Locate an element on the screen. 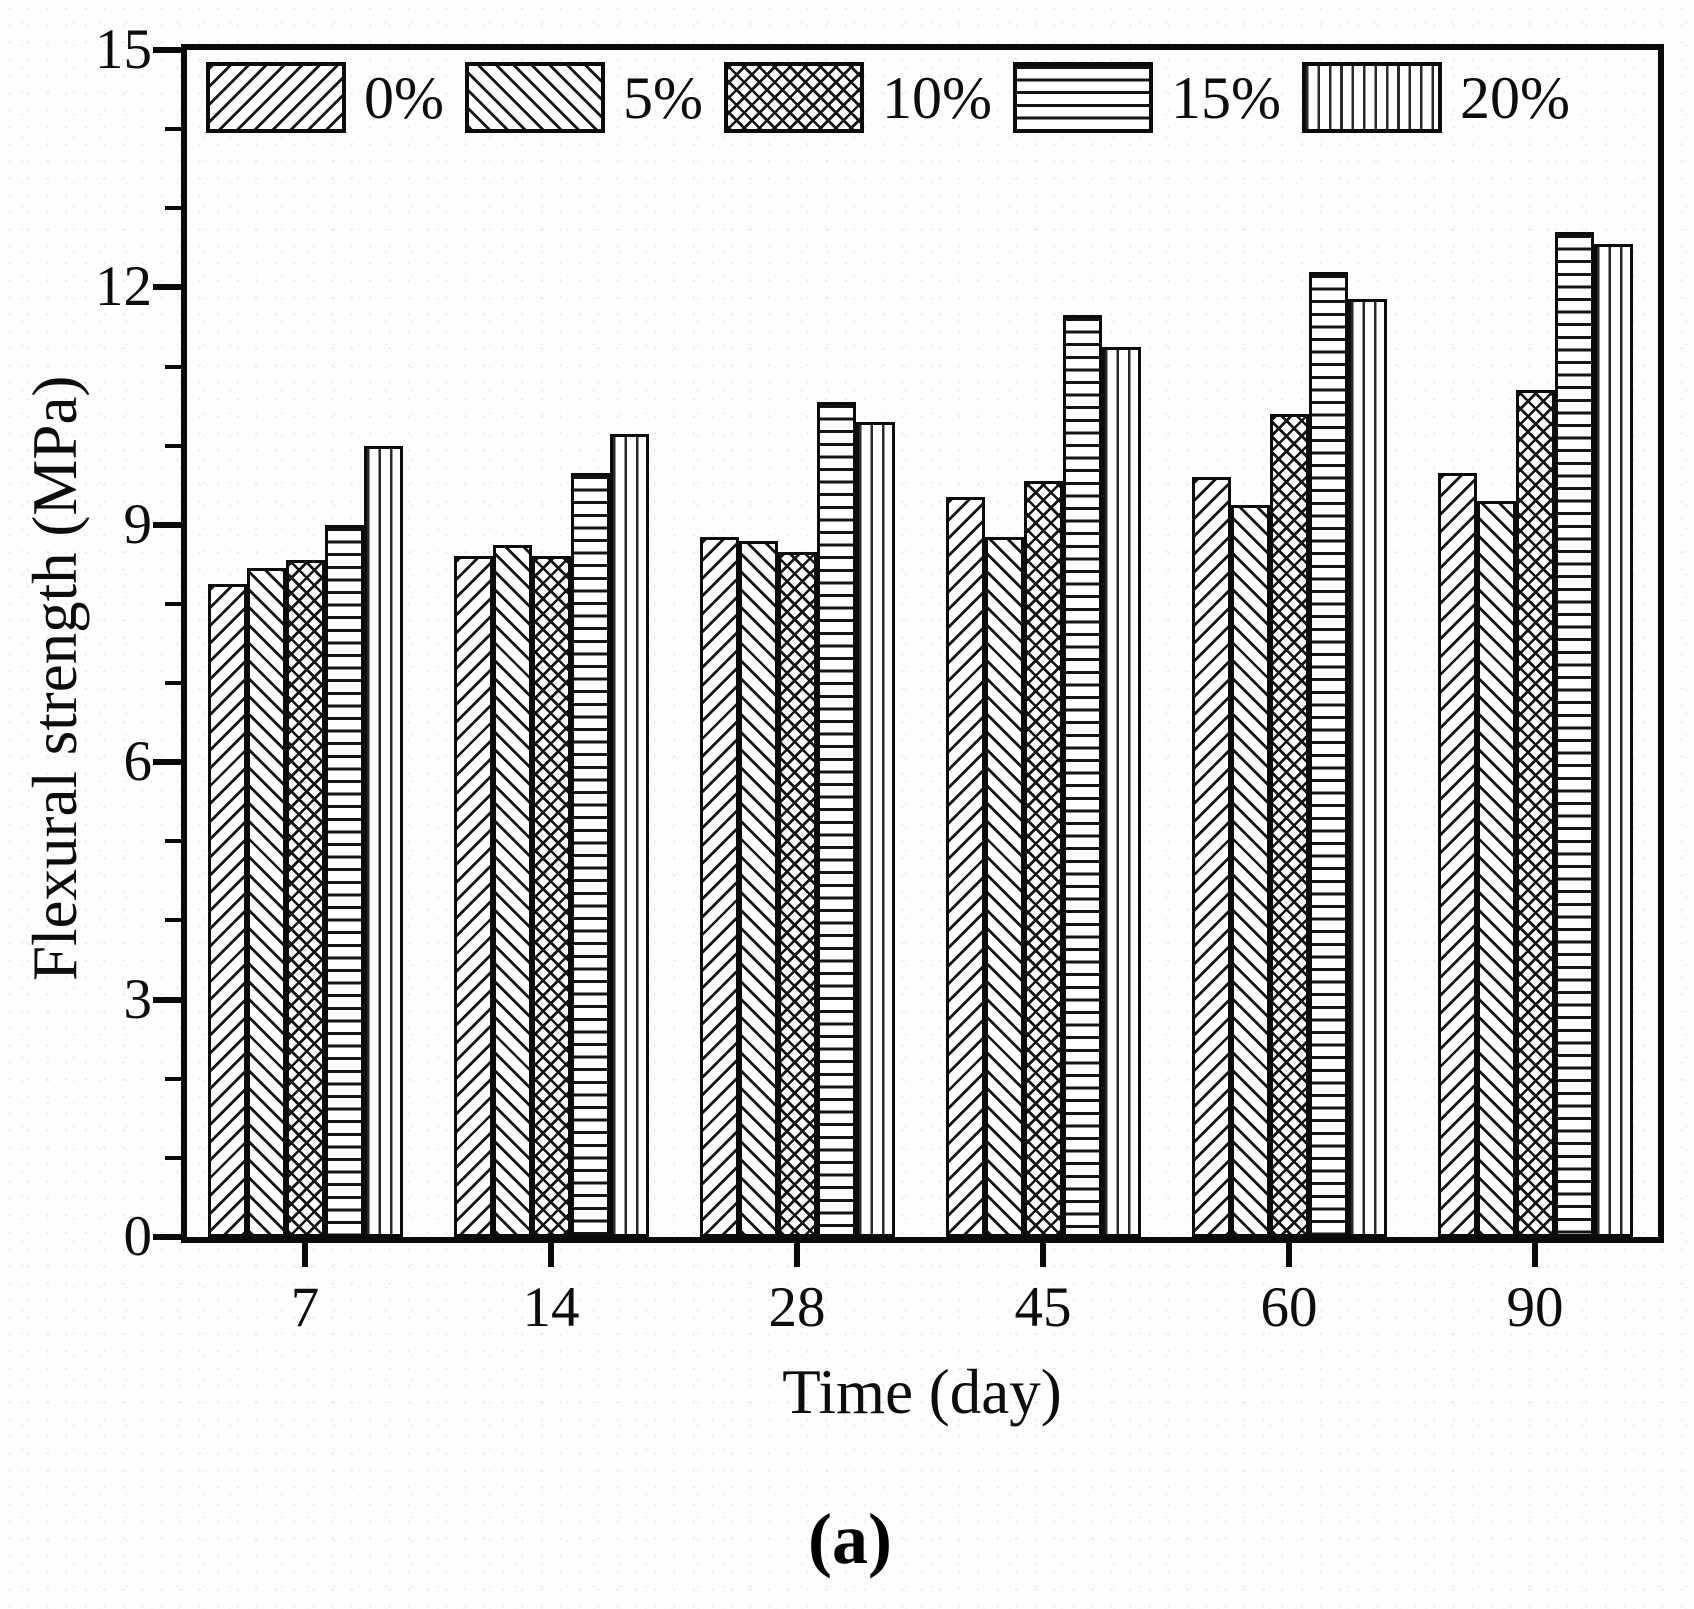 The width and height of the screenshot is (1694, 1609). legend-item-10pct: 10% is located at coordinates (857, 97).